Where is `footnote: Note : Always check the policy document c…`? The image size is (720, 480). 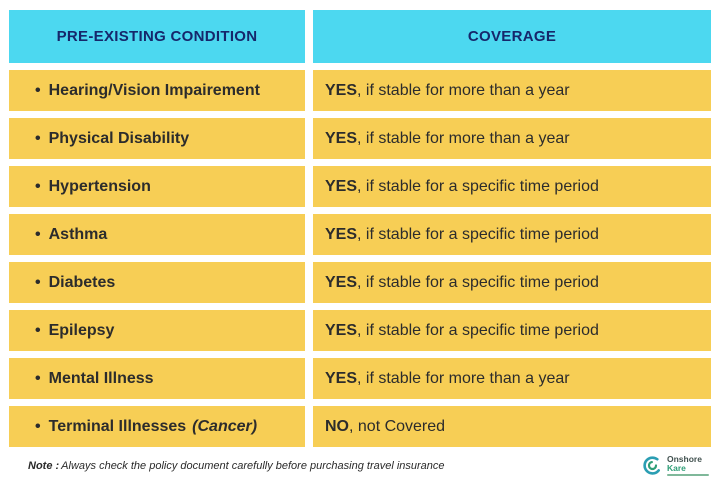 footnote: Note : Always check the policy document c… is located at coordinates (236, 466).